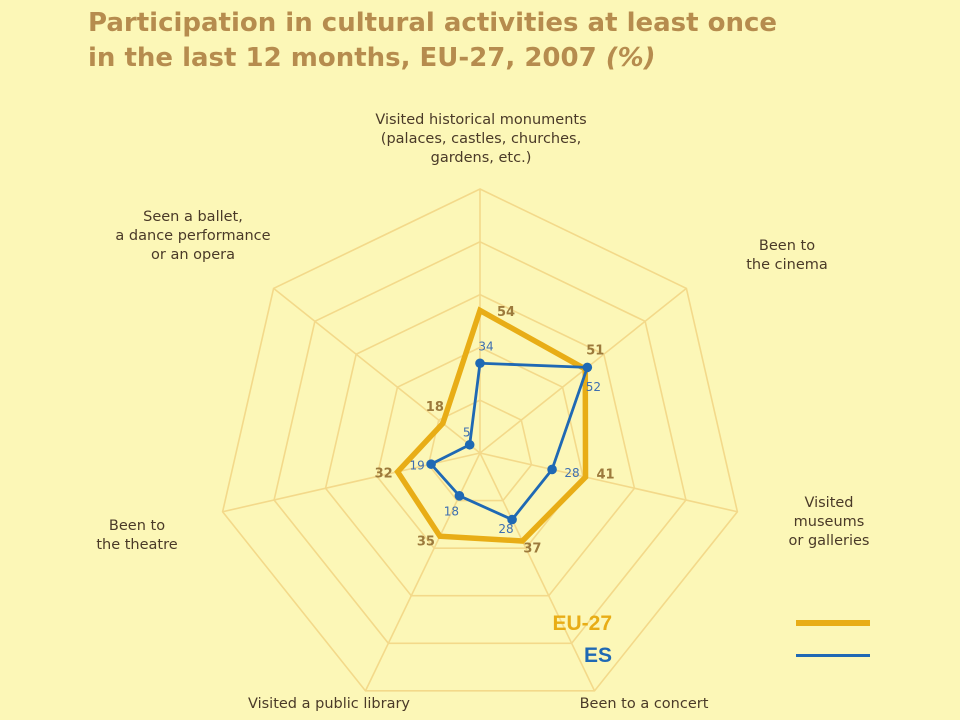 This screenshot has height=720, width=960. I want to click on data-label-eu27: 54, so click(506, 312).